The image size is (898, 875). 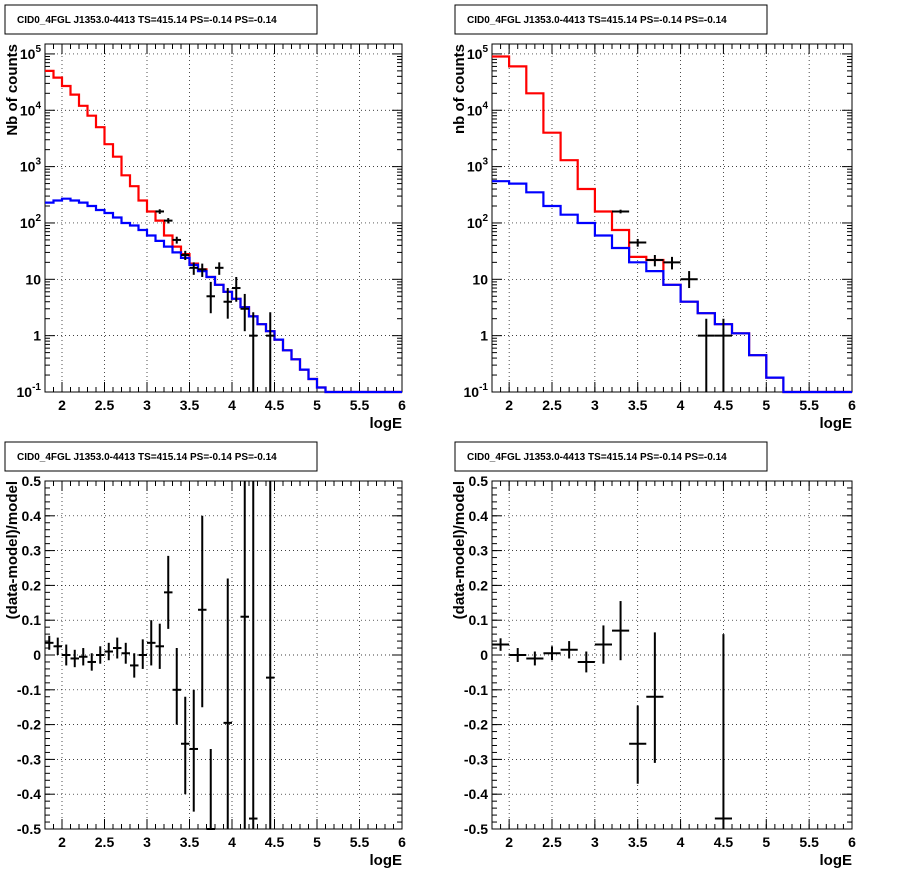 What do you see at coordinates (479, 516) in the screenshot?
I see `y-tick-label: 0.4` at bounding box center [479, 516].